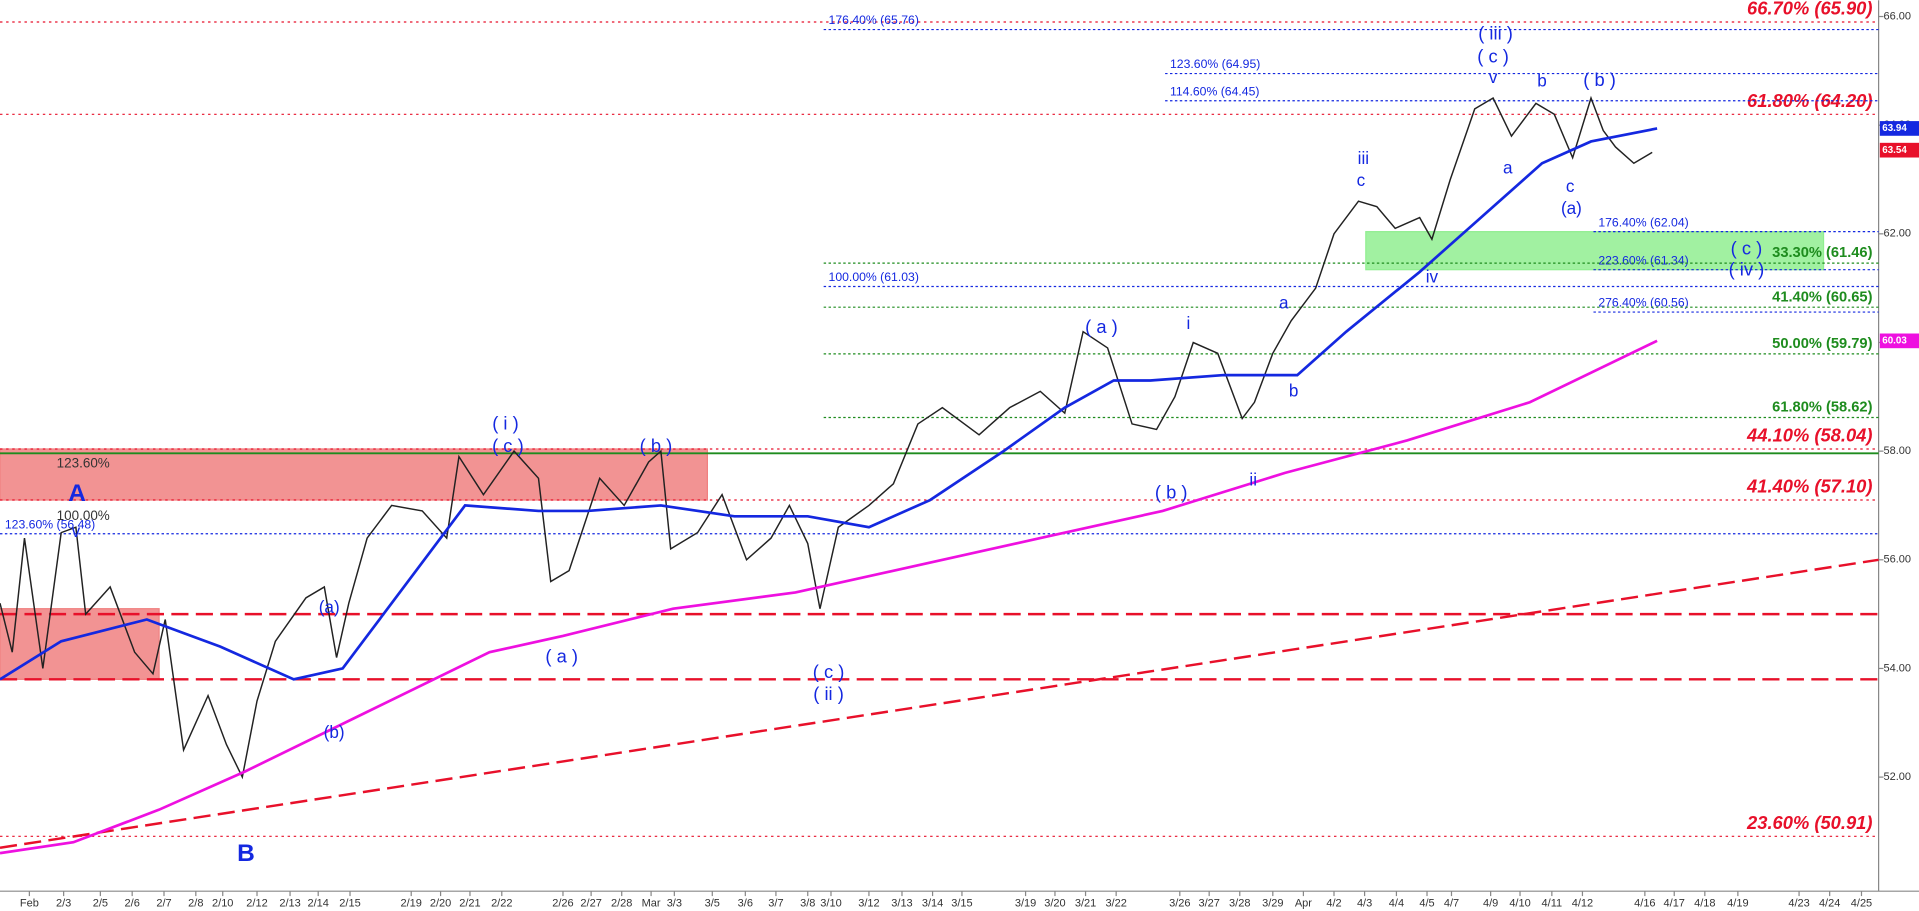 The image size is (1919, 911). What do you see at coordinates (745, 903) in the screenshot?
I see `x-tick-label: 3/6` at bounding box center [745, 903].